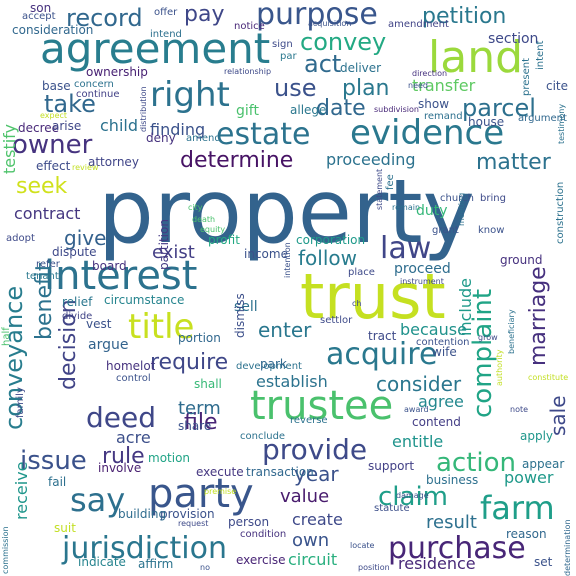  I want to click on word-amendment: amendment, so click(418, 24).